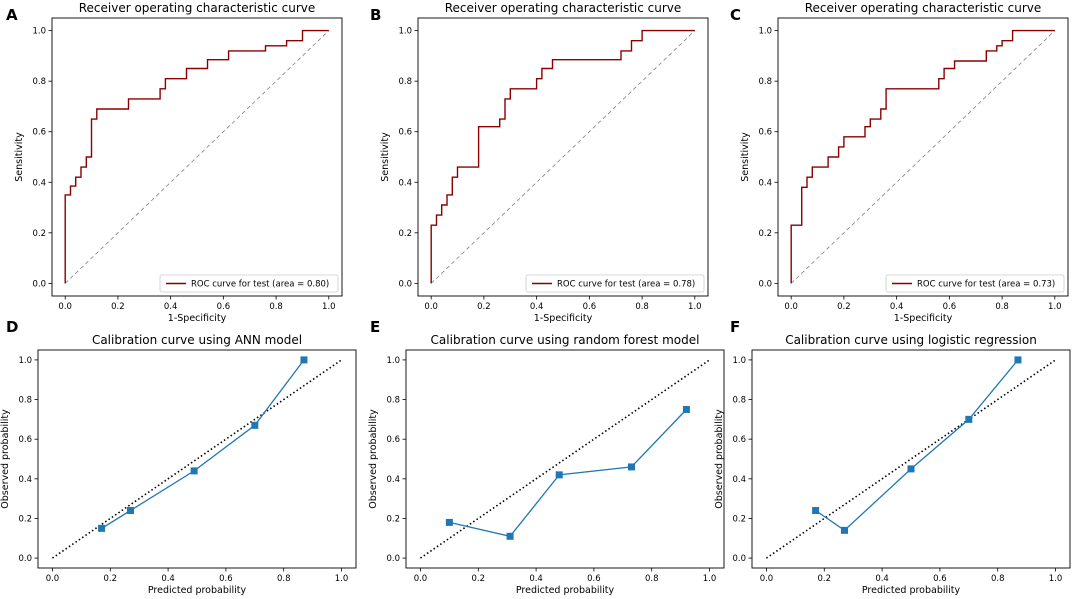 The width and height of the screenshot is (1084, 599). What do you see at coordinates (12, 15) in the screenshot?
I see `panel-letter: A` at bounding box center [12, 15].